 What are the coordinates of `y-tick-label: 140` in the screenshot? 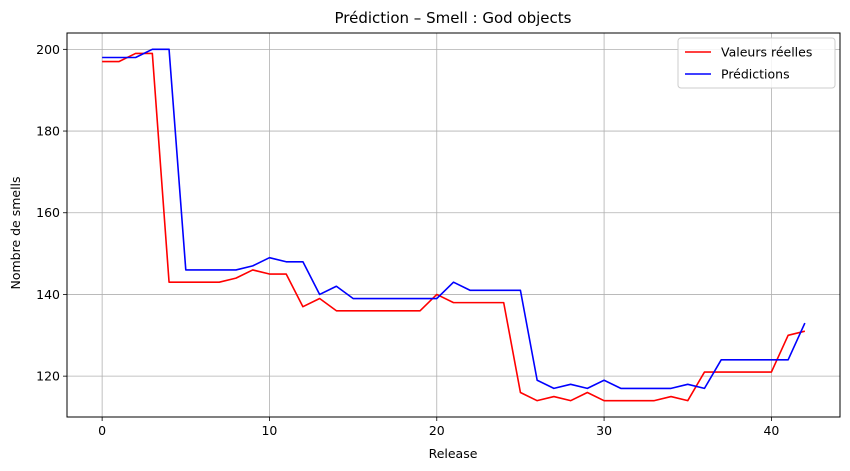 It's located at (48, 294).